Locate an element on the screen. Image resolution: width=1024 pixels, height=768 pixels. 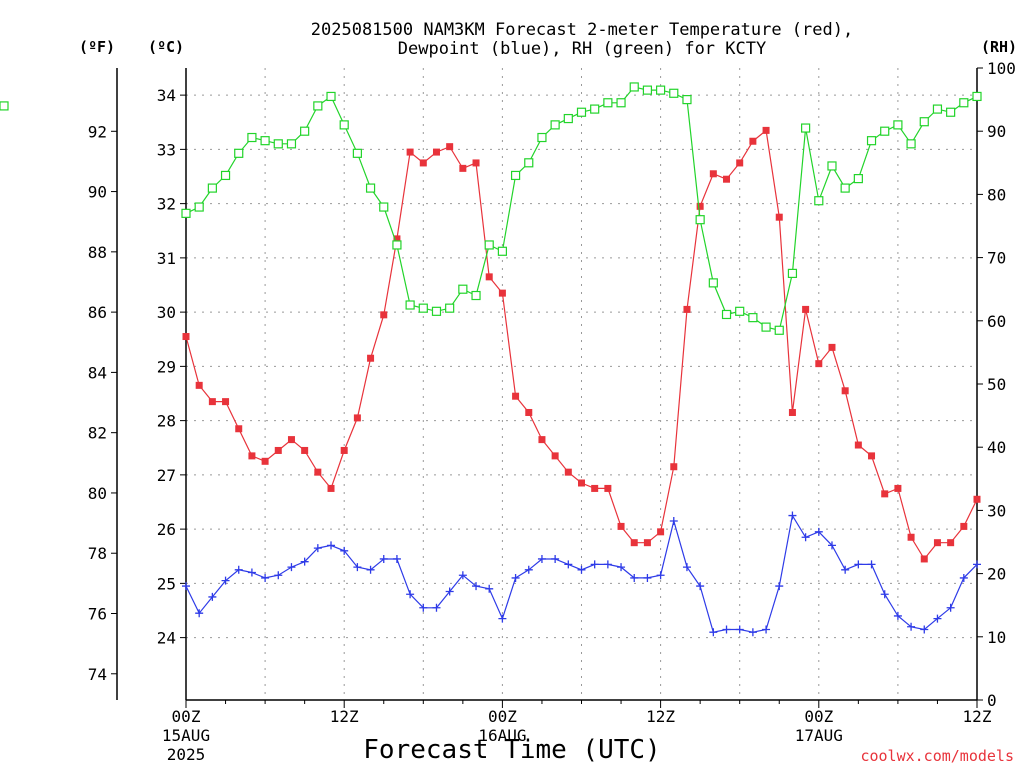
fahrenheit-tick-label: 90 is located at coordinates (97, 192).